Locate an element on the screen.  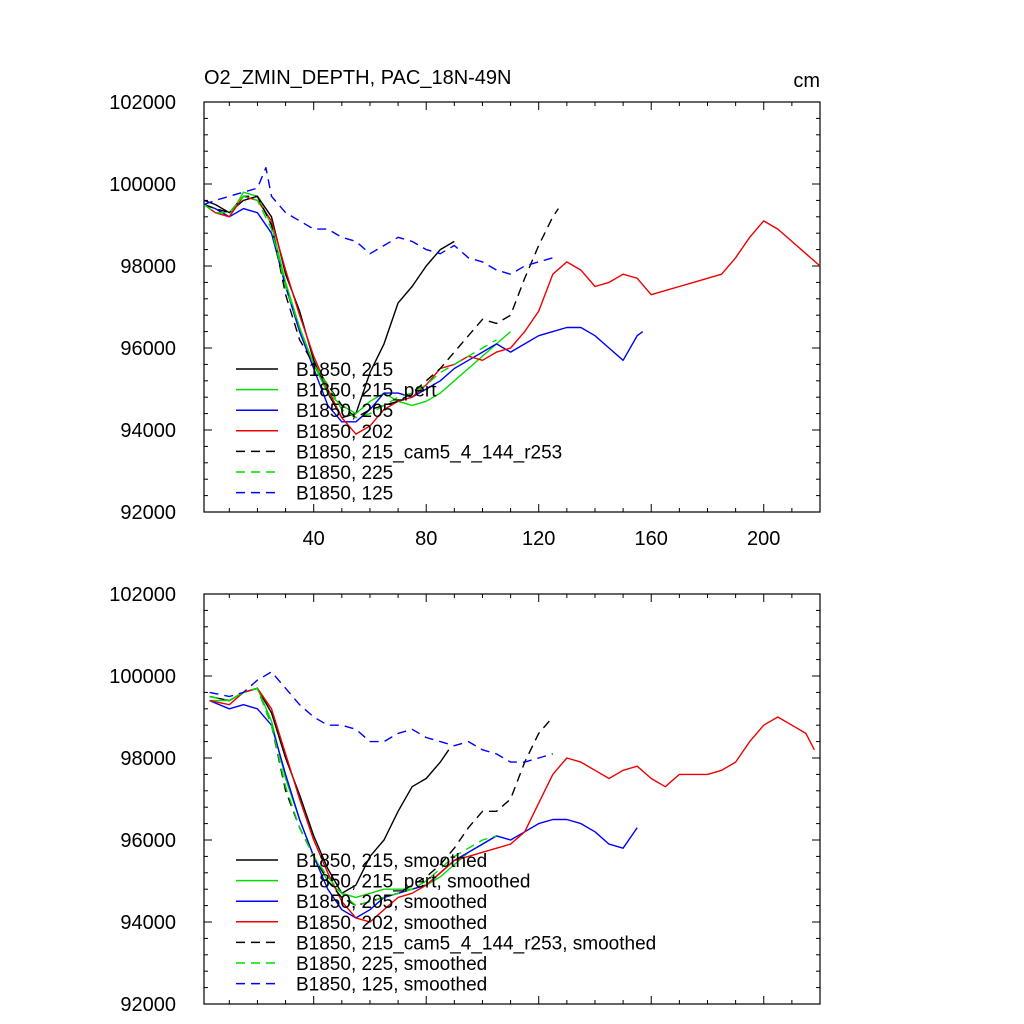
chart-title: O2_ZMIN_DEPTH, PAC_18N-49N is located at coordinates (358, 78).